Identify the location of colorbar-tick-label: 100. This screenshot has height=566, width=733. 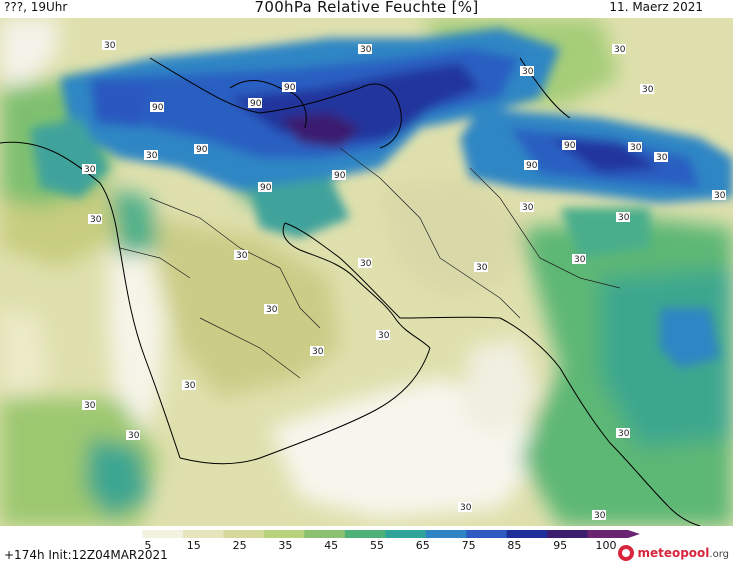
(606, 545).